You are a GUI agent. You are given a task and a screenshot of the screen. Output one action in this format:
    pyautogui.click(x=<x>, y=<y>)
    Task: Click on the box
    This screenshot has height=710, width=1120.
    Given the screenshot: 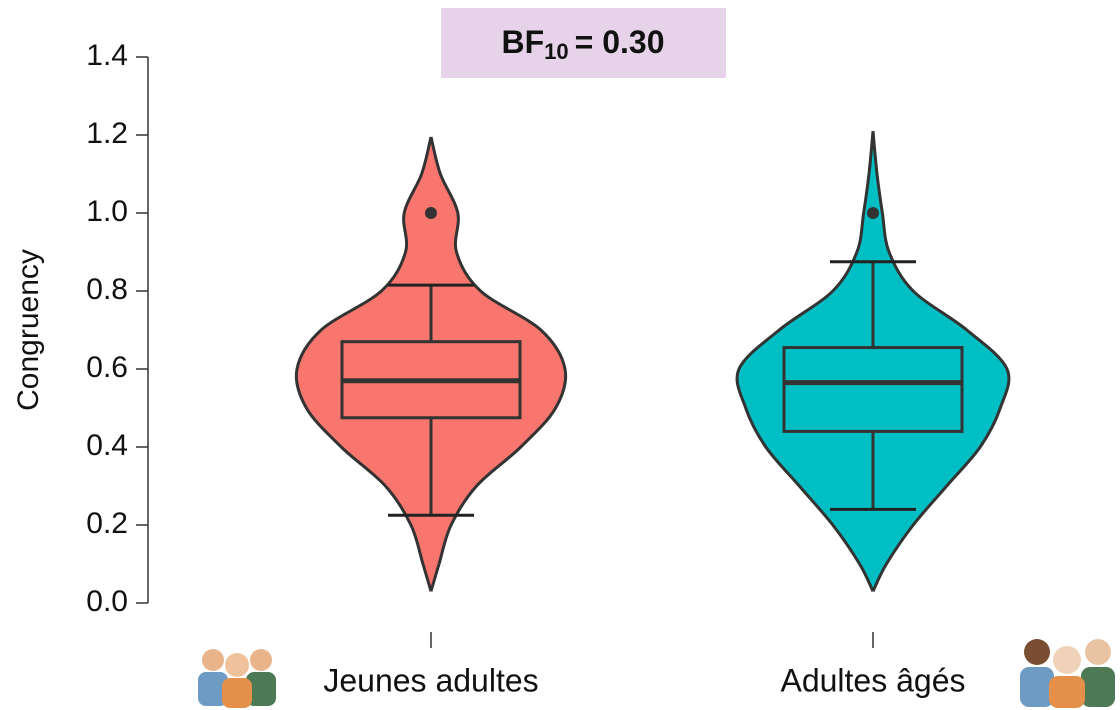 What is the action you would take?
    pyautogui.click(x=873, y=389)
    